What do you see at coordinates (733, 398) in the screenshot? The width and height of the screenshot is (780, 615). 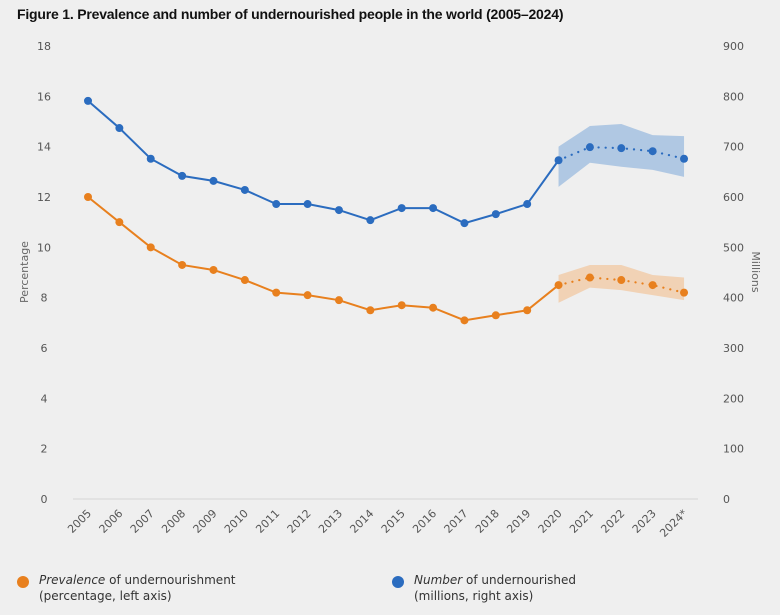 I see `y-right-tick-label: 200` at bounding box center [733, 398].